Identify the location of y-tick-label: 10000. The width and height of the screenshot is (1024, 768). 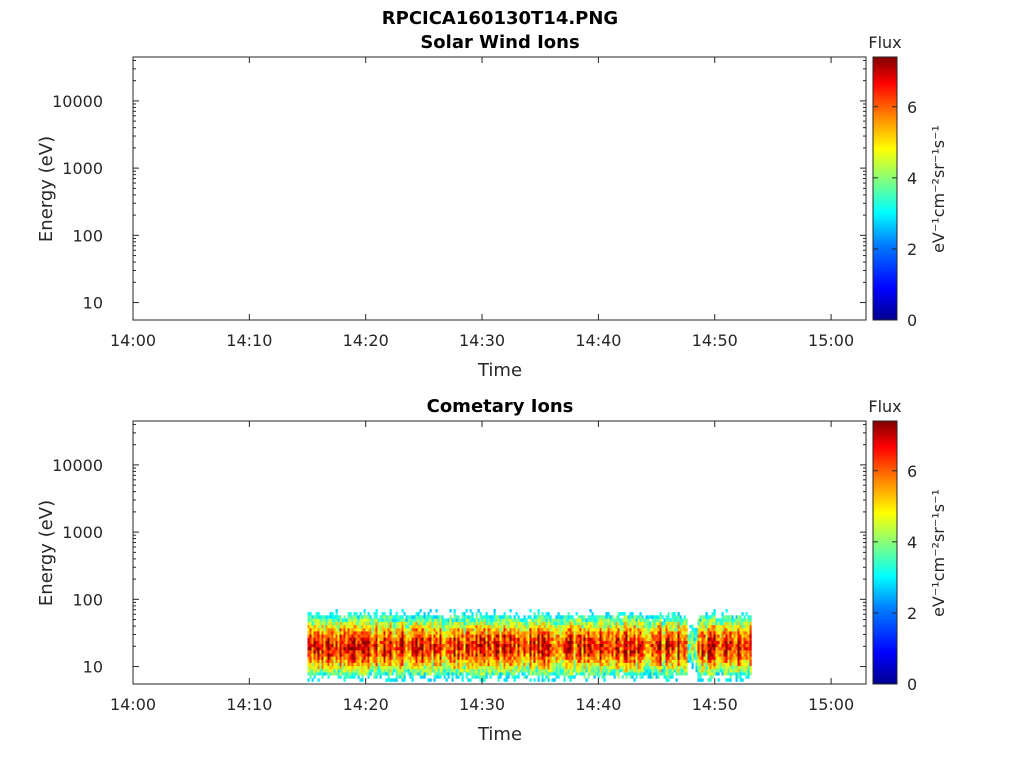
(77, 465).